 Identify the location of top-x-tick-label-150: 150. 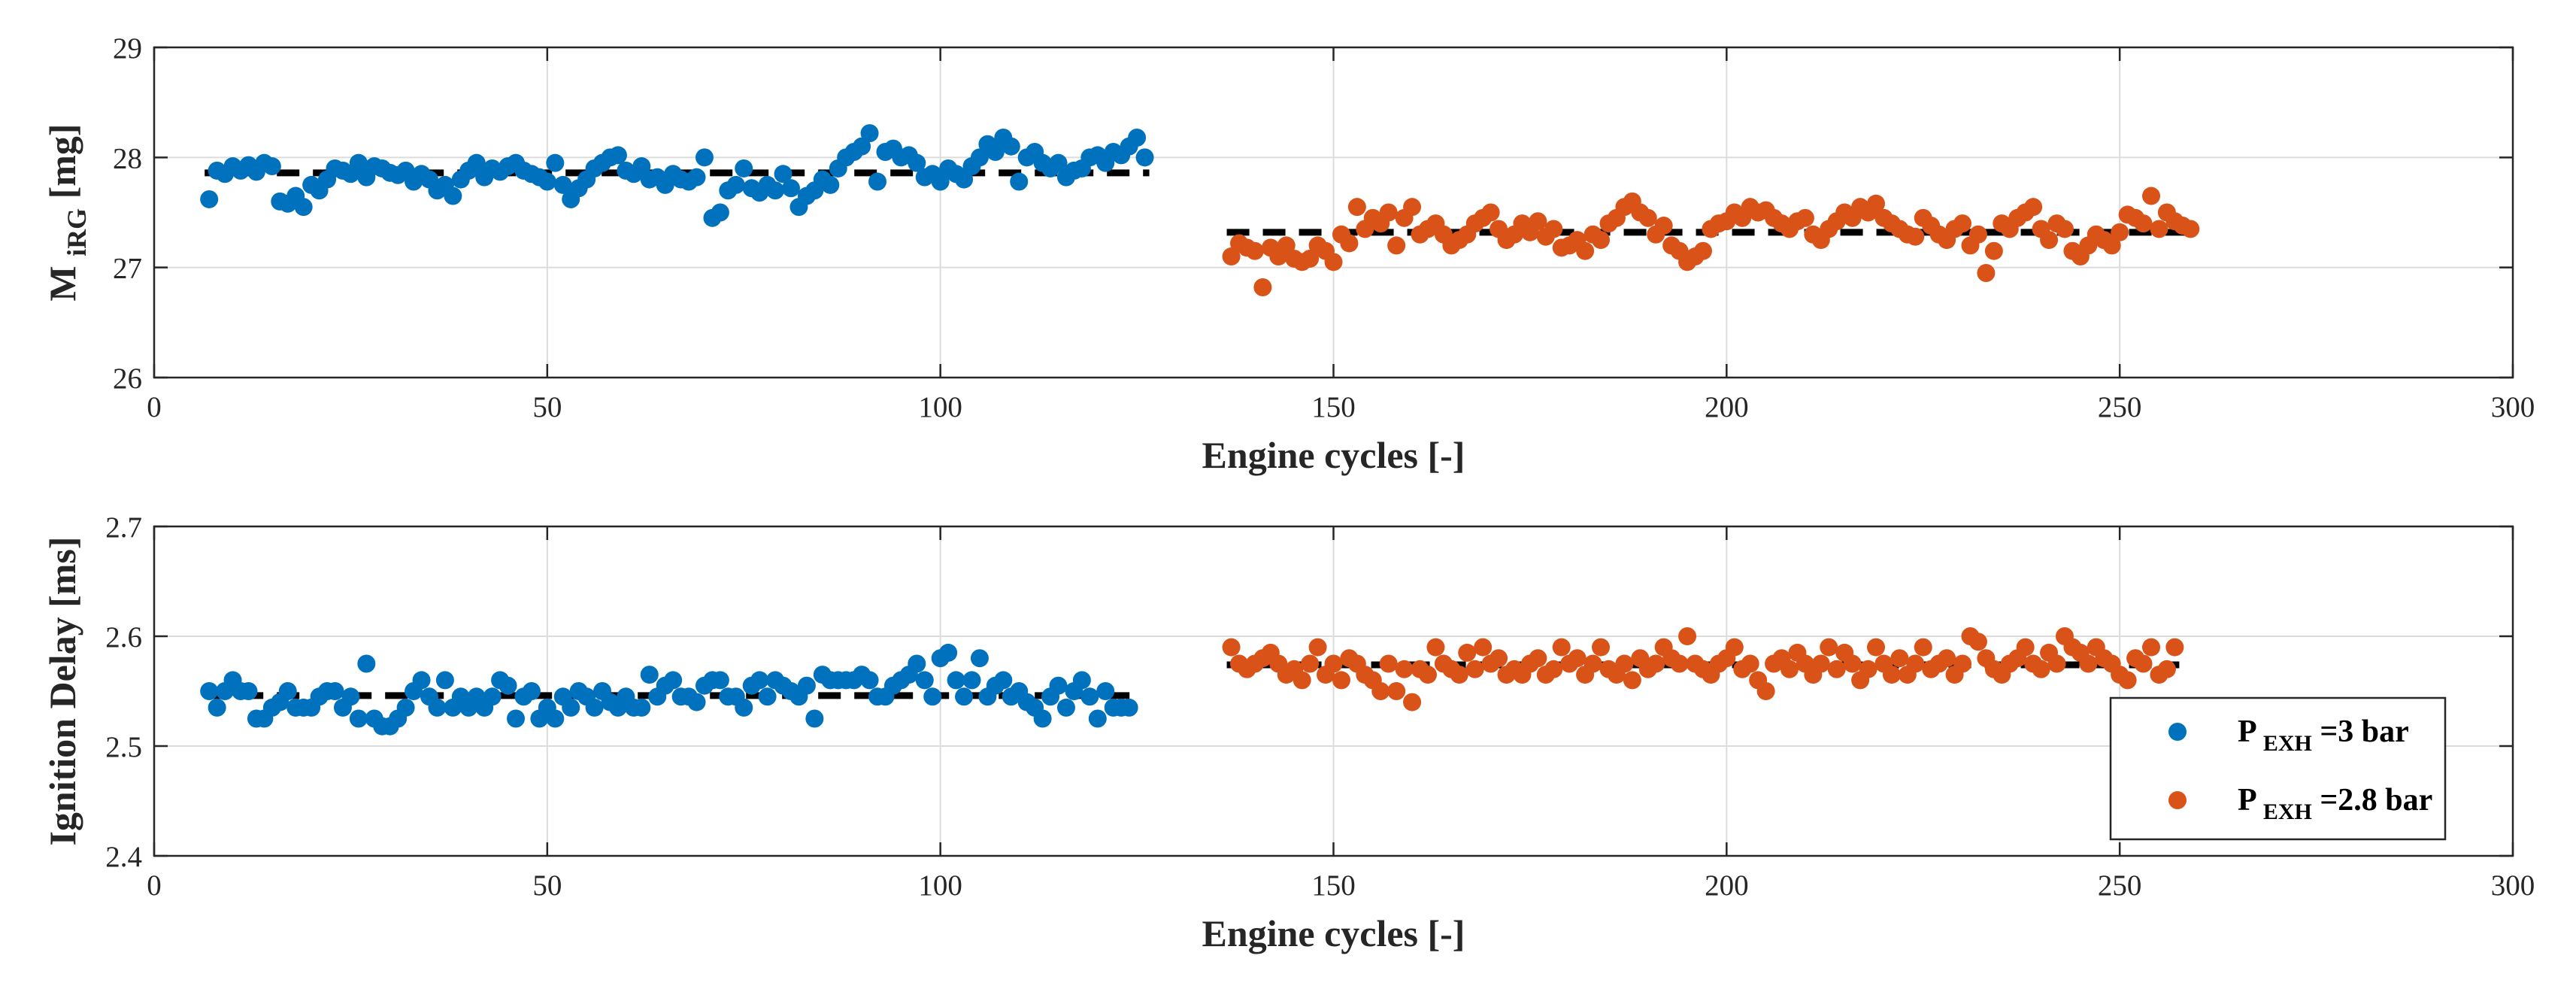
(1333, 407).